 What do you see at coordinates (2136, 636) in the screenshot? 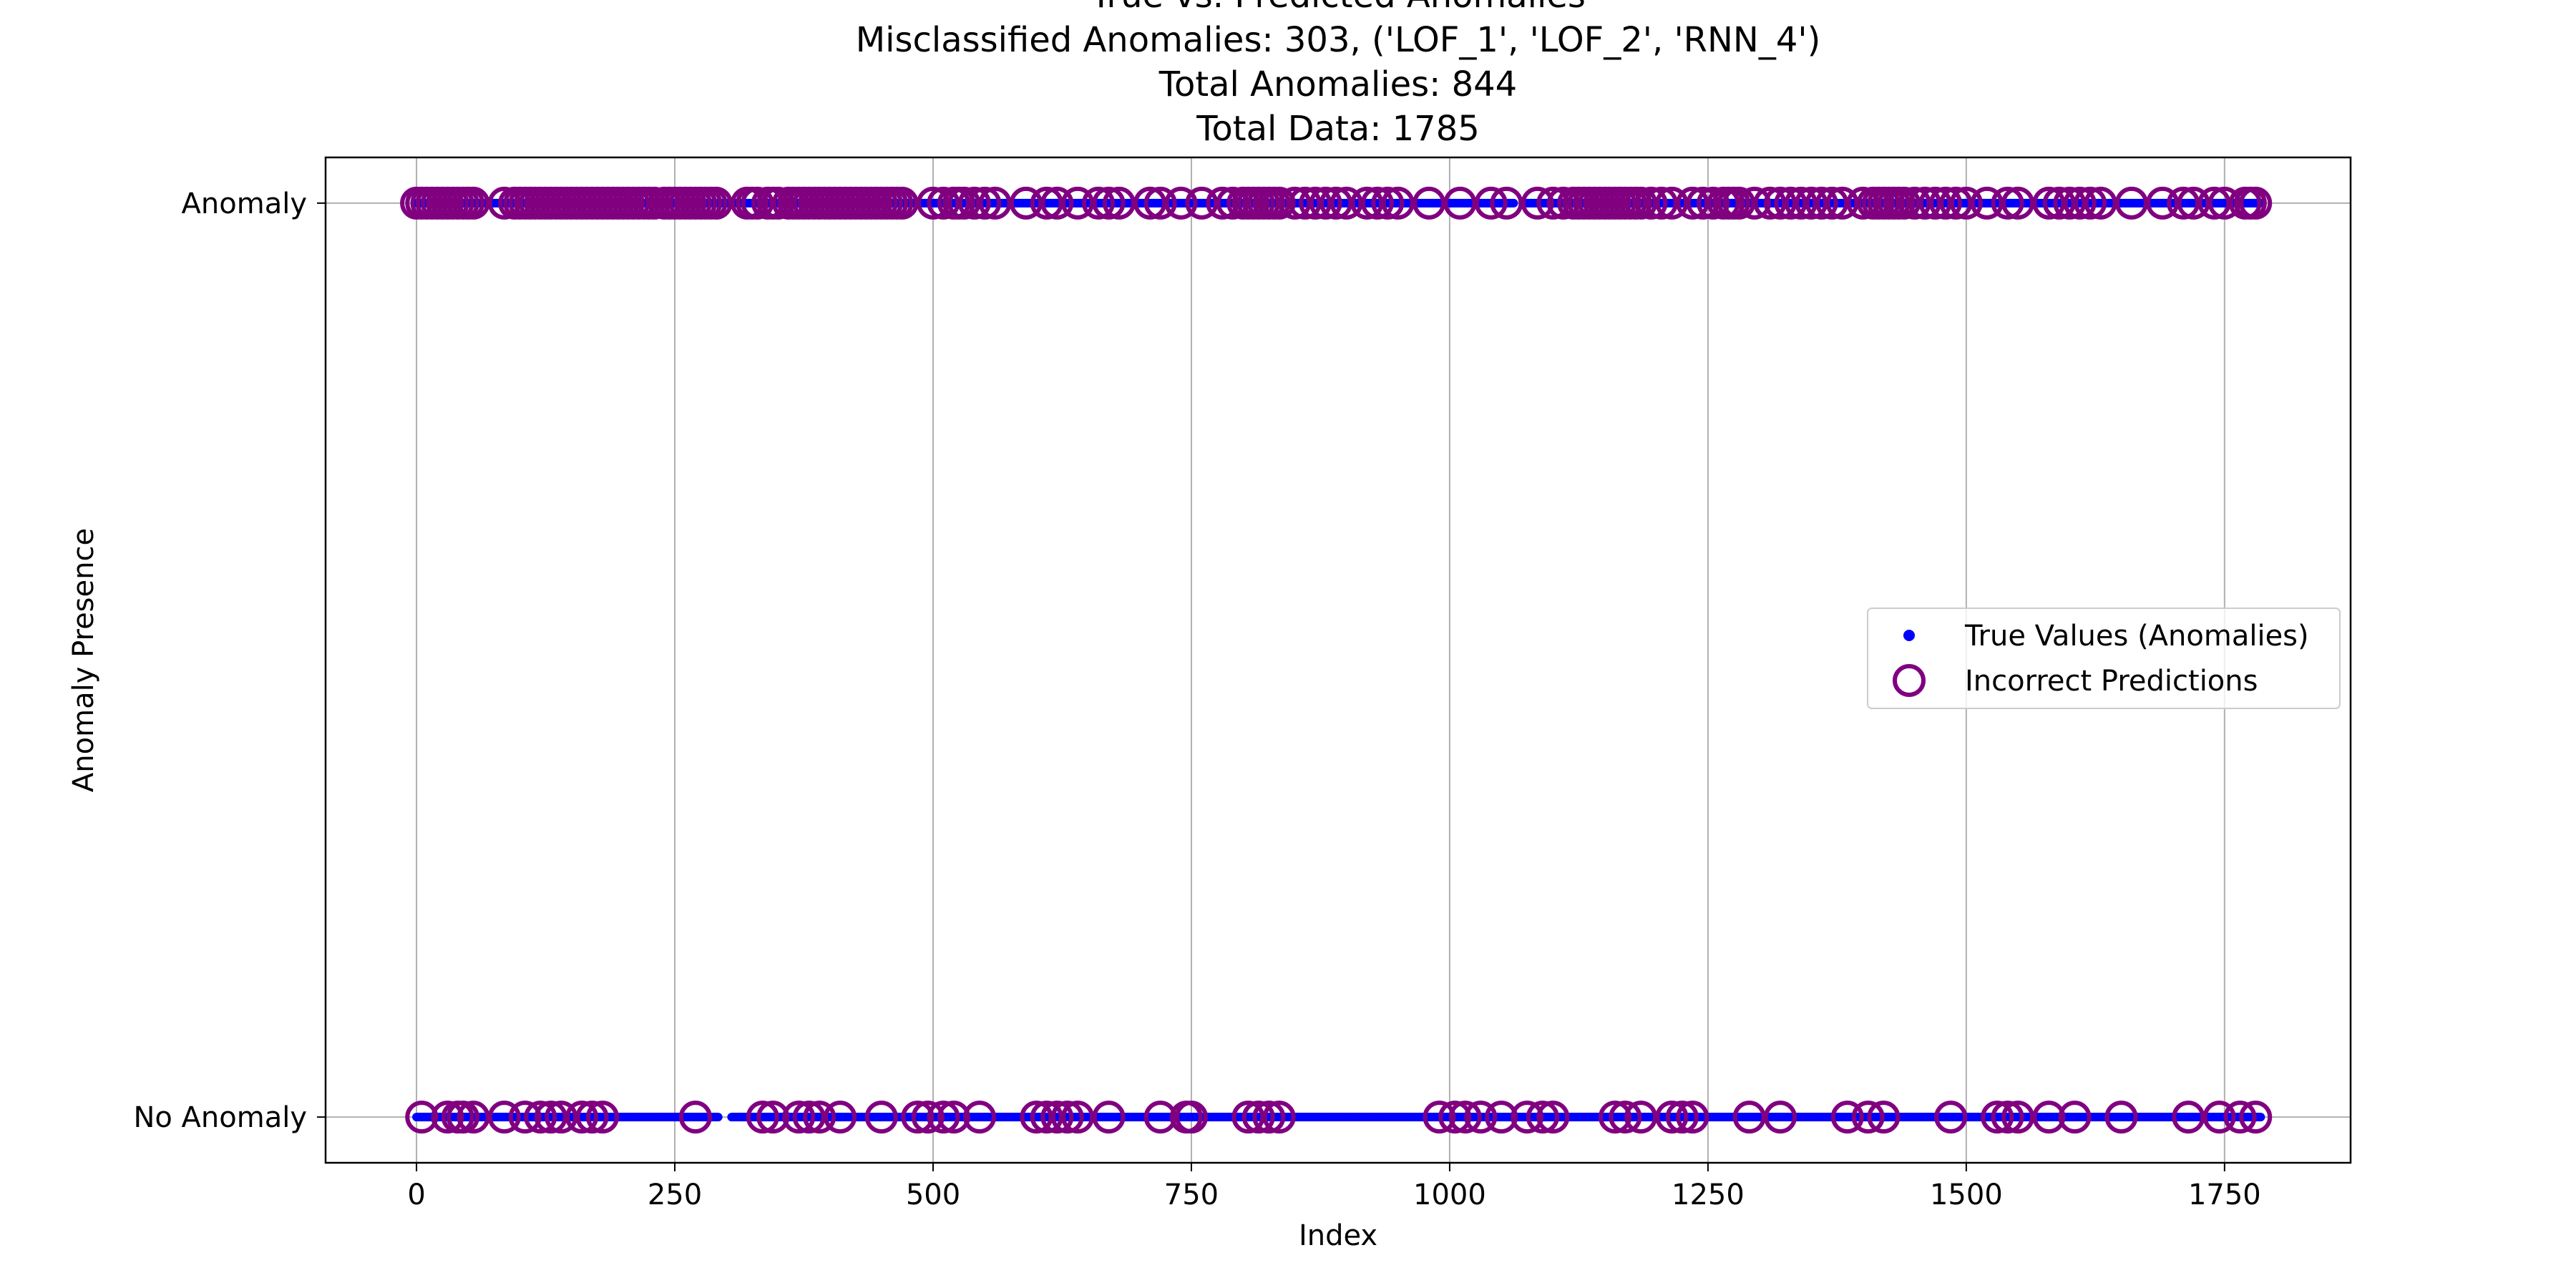
I see `legend-label-true-values: True Values (Anomalies)` at bounding box center [2136, 636].